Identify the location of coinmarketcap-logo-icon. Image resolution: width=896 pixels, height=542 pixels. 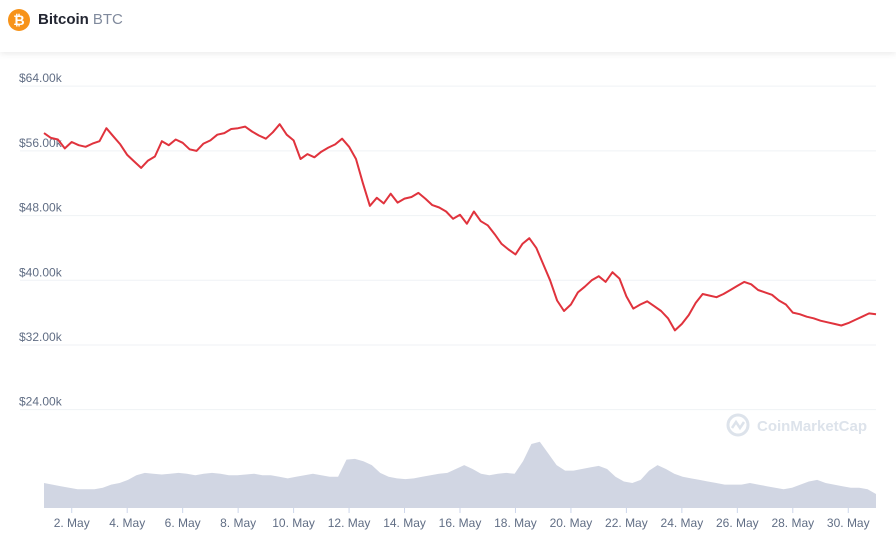
(738, 425).